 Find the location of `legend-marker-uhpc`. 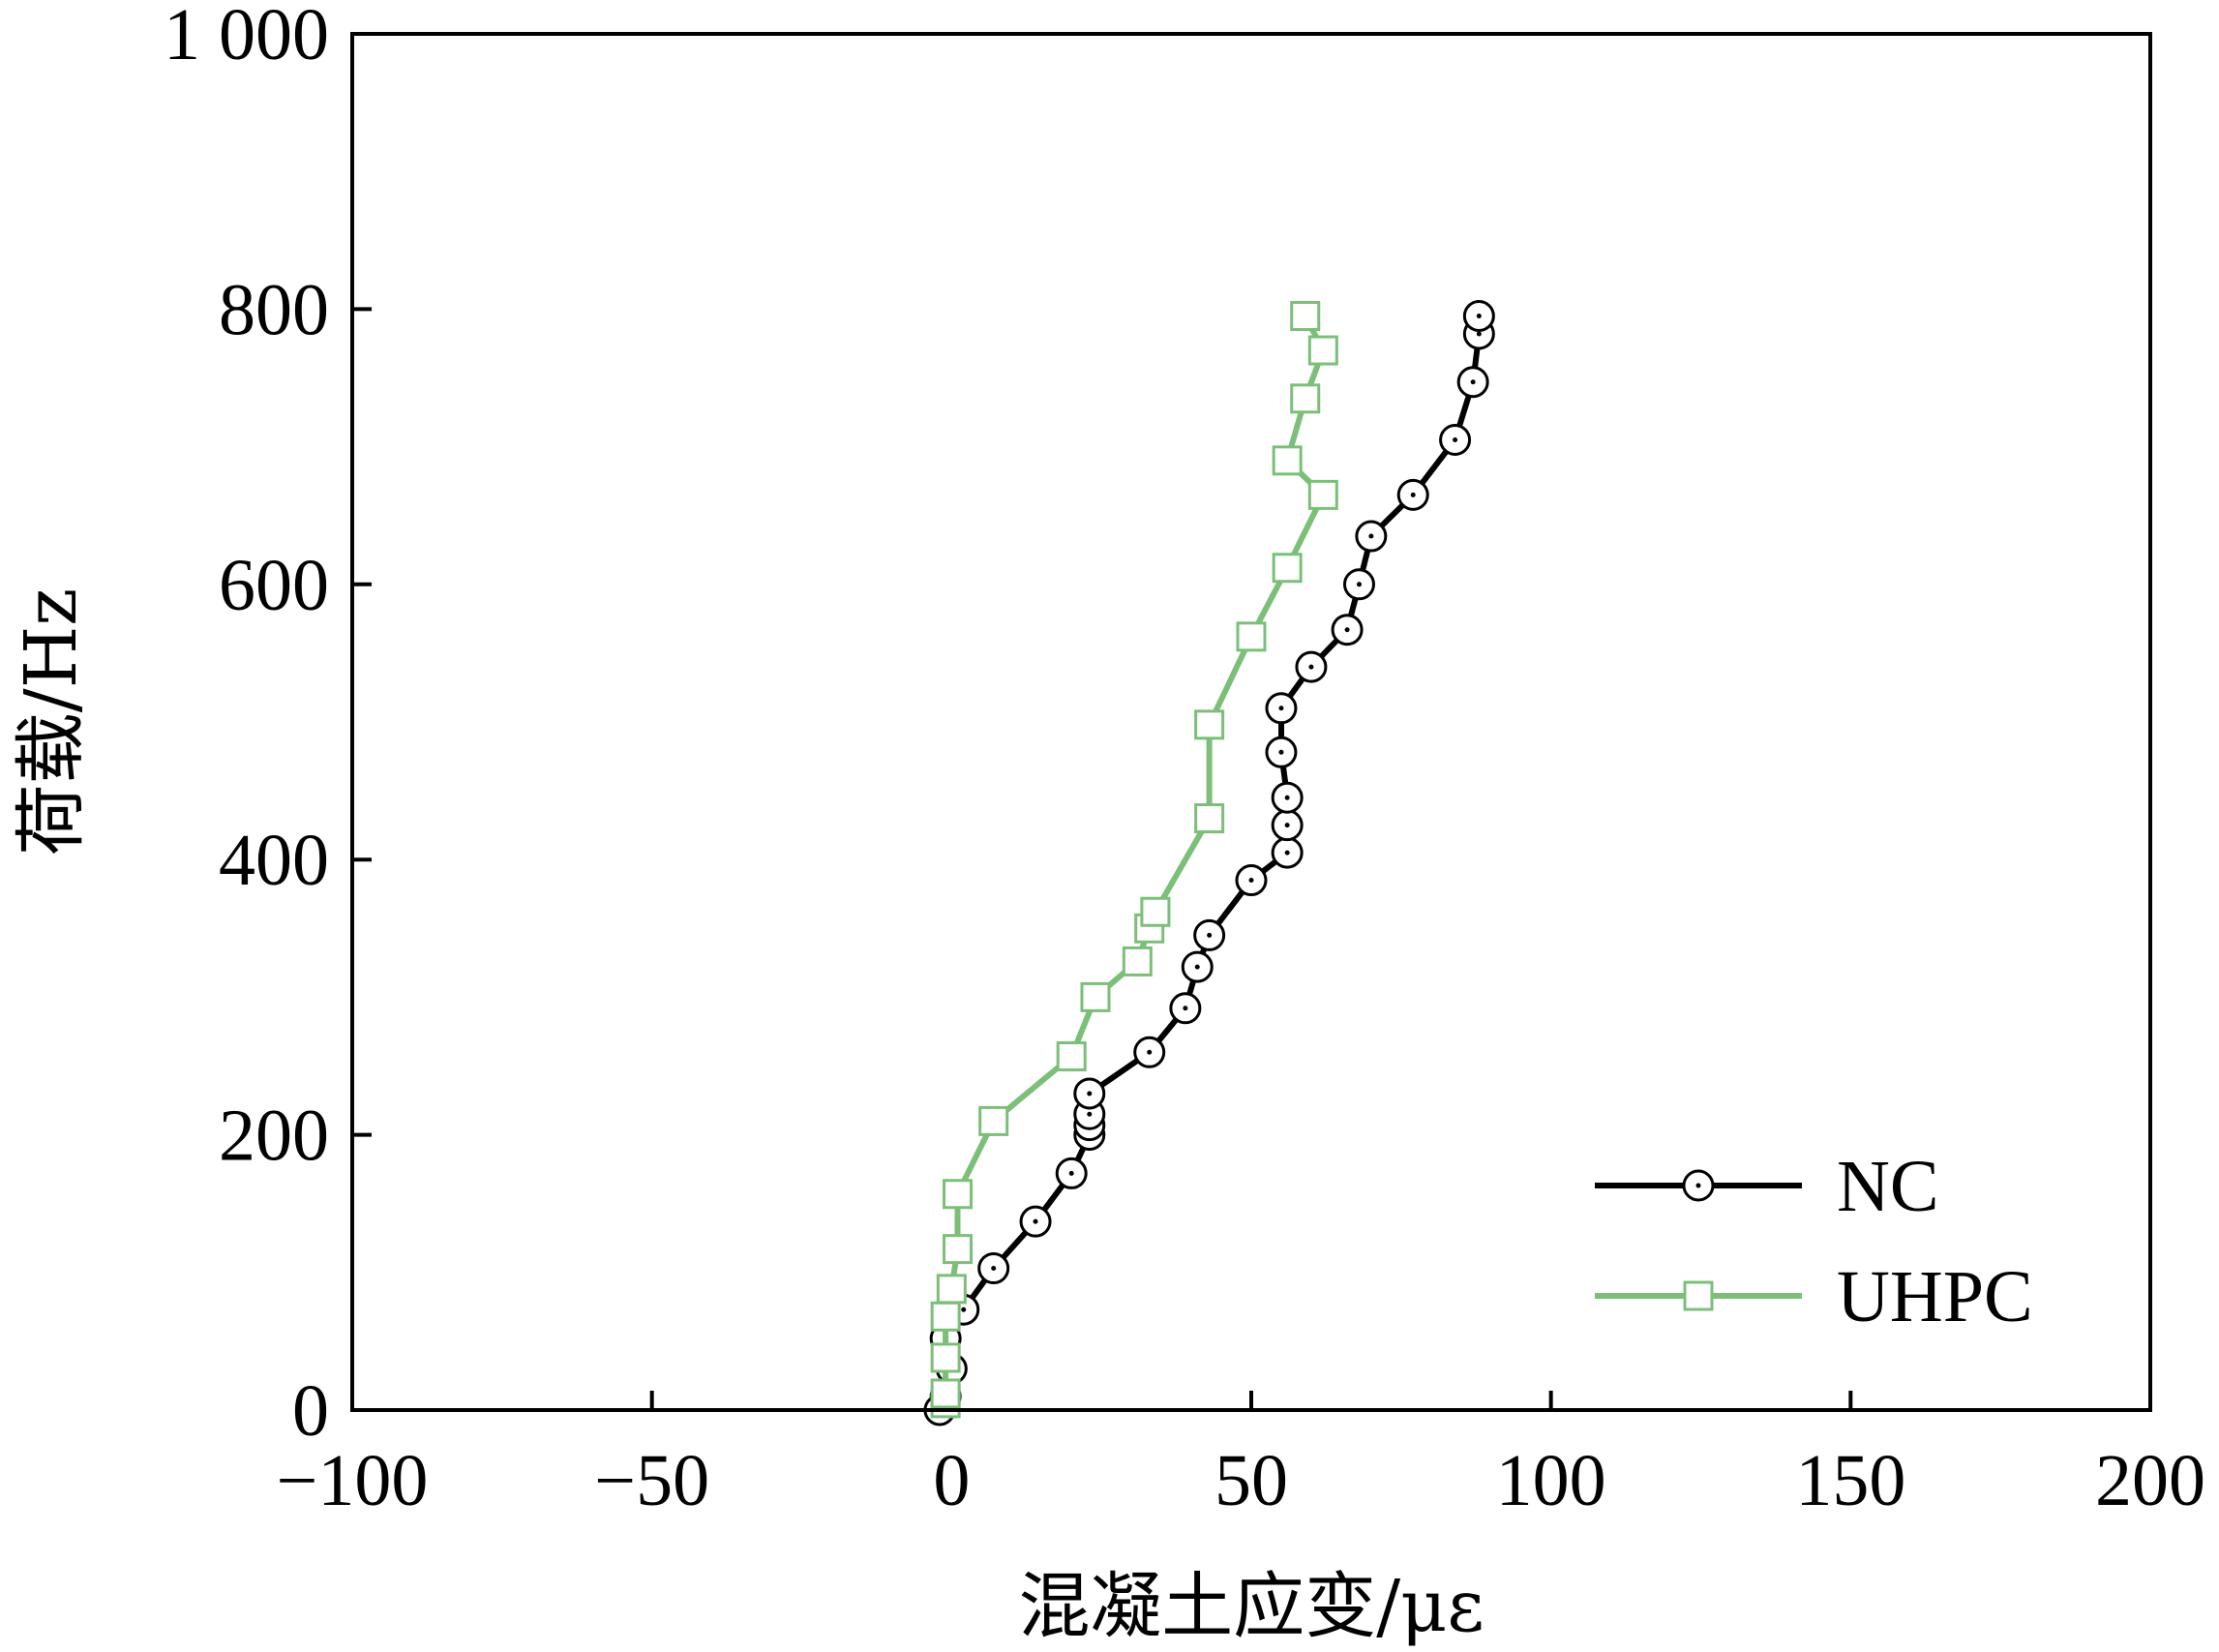

legend-marker-uhpc is located at coordinates (1699, 1296).